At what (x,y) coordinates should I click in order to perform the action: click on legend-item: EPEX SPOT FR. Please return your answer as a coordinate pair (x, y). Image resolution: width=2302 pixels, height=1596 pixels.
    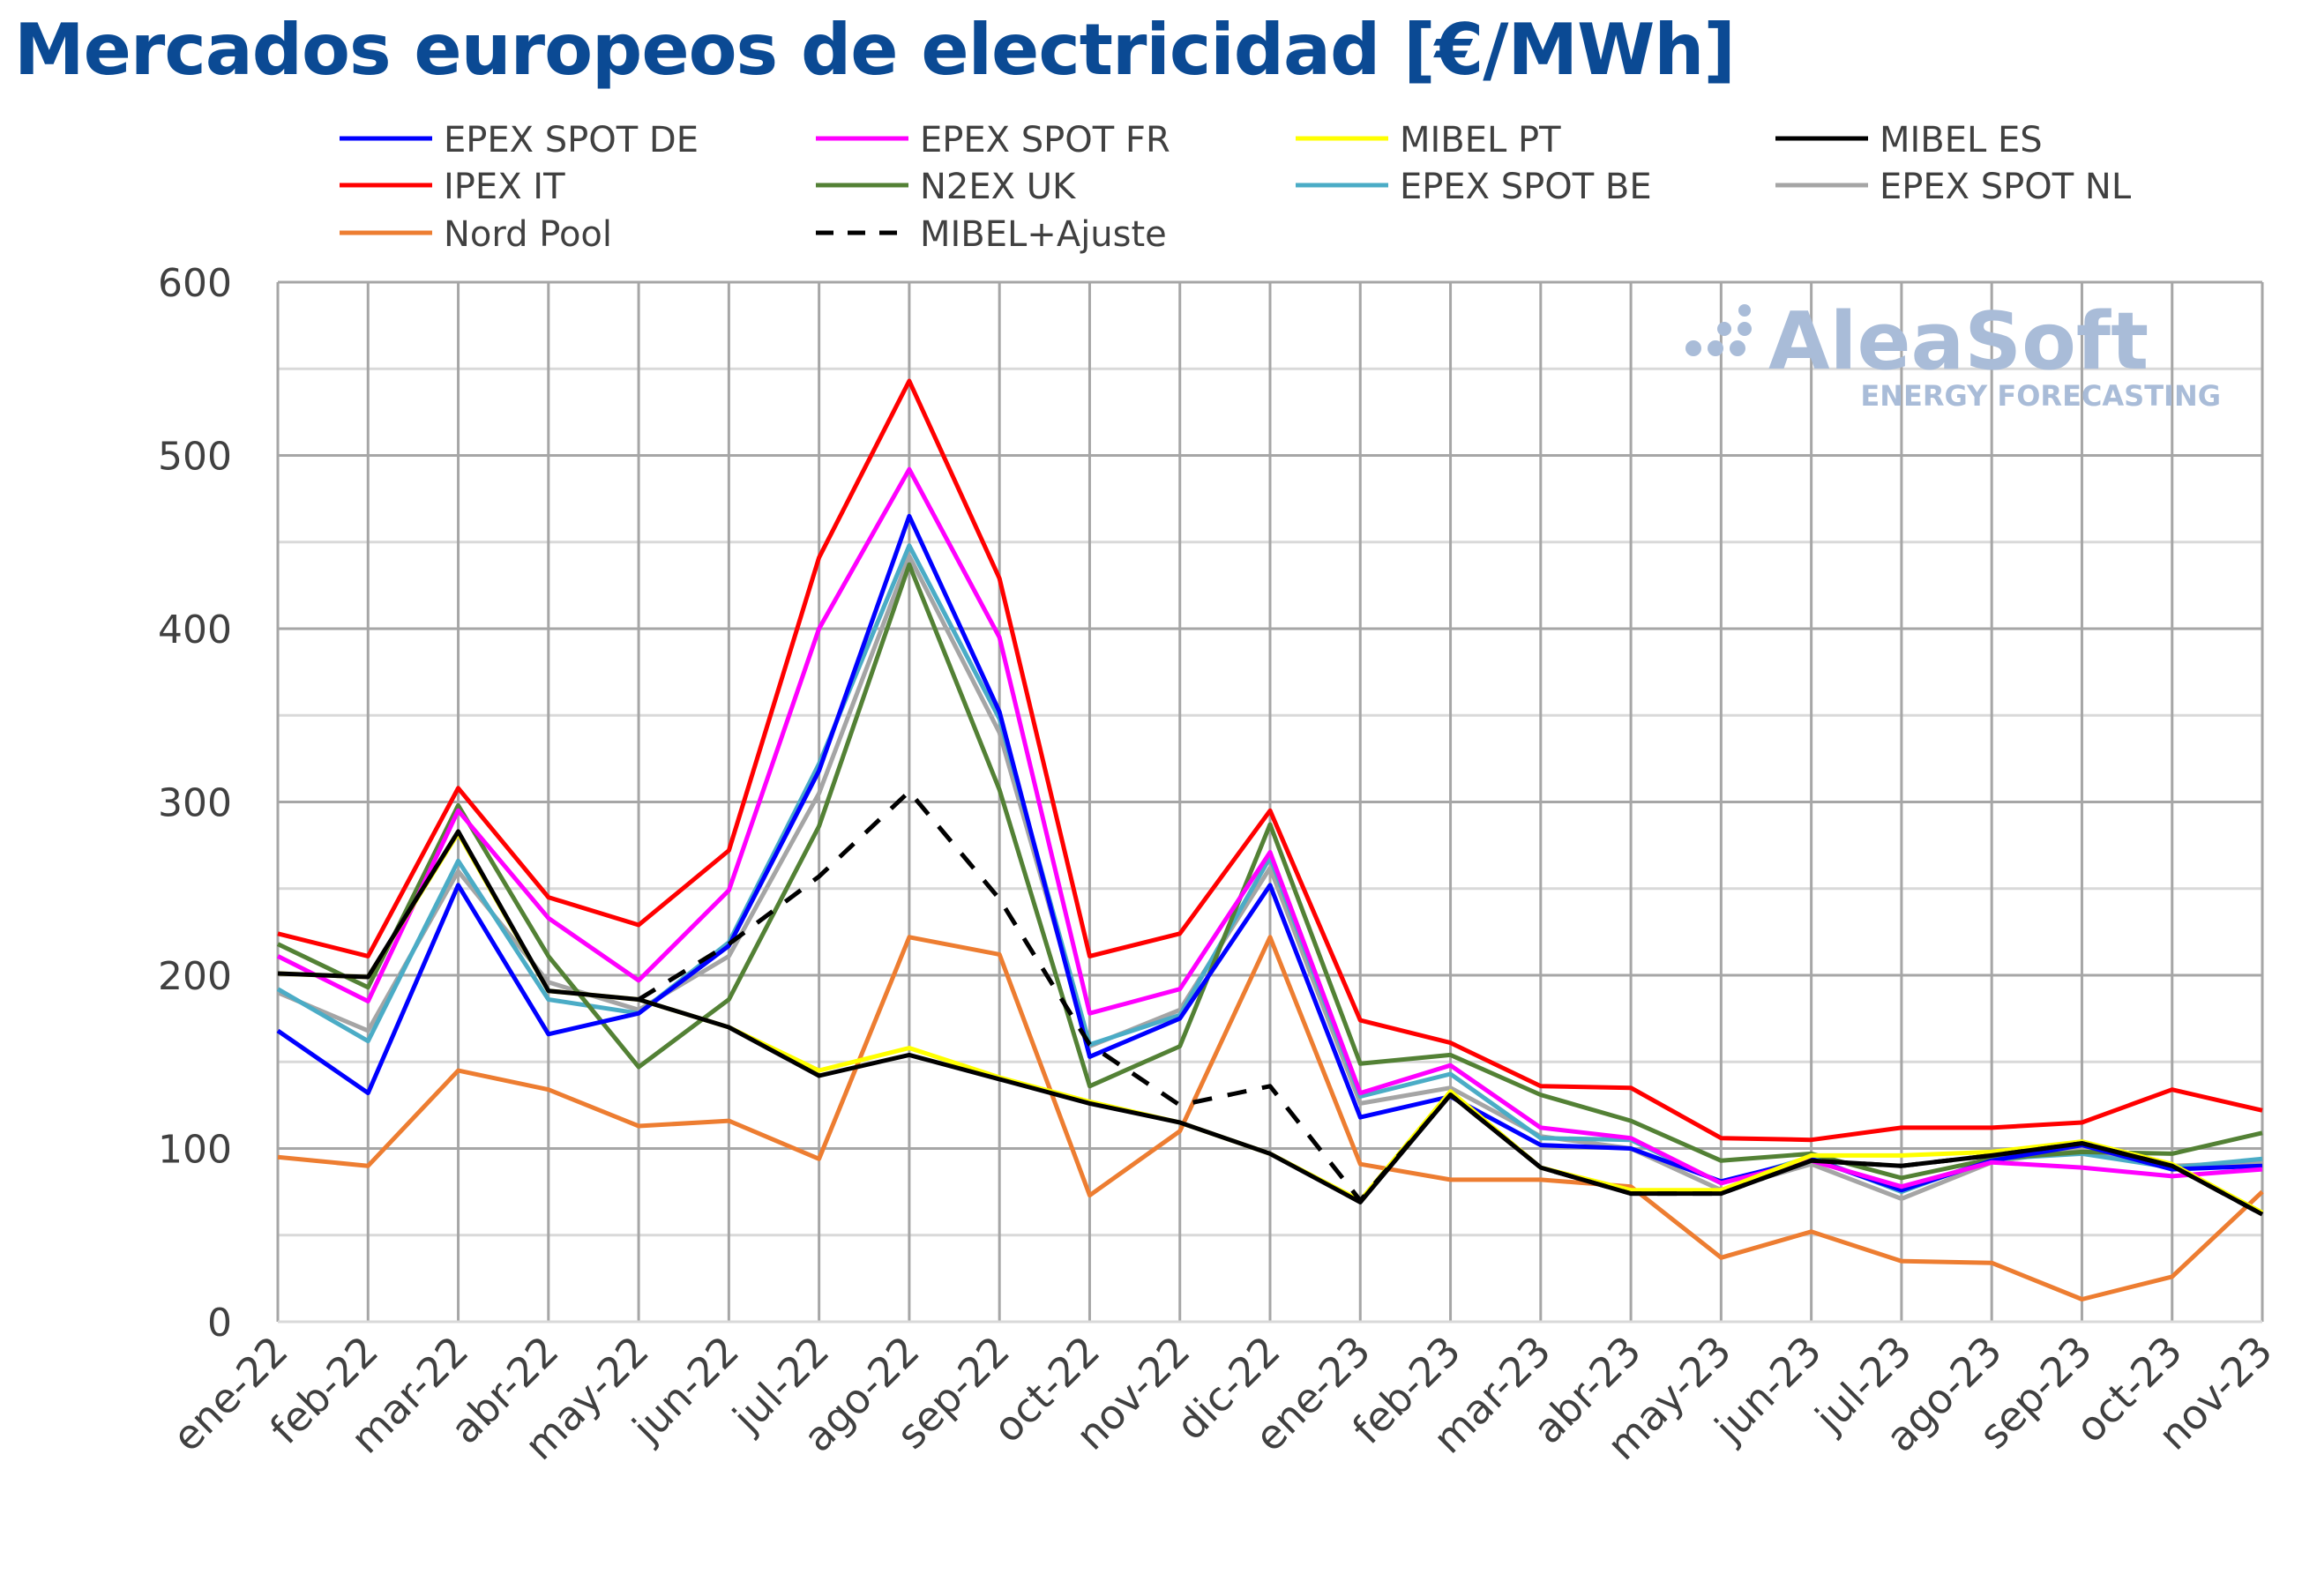
    Looking at the image, I should click on (993, 140).